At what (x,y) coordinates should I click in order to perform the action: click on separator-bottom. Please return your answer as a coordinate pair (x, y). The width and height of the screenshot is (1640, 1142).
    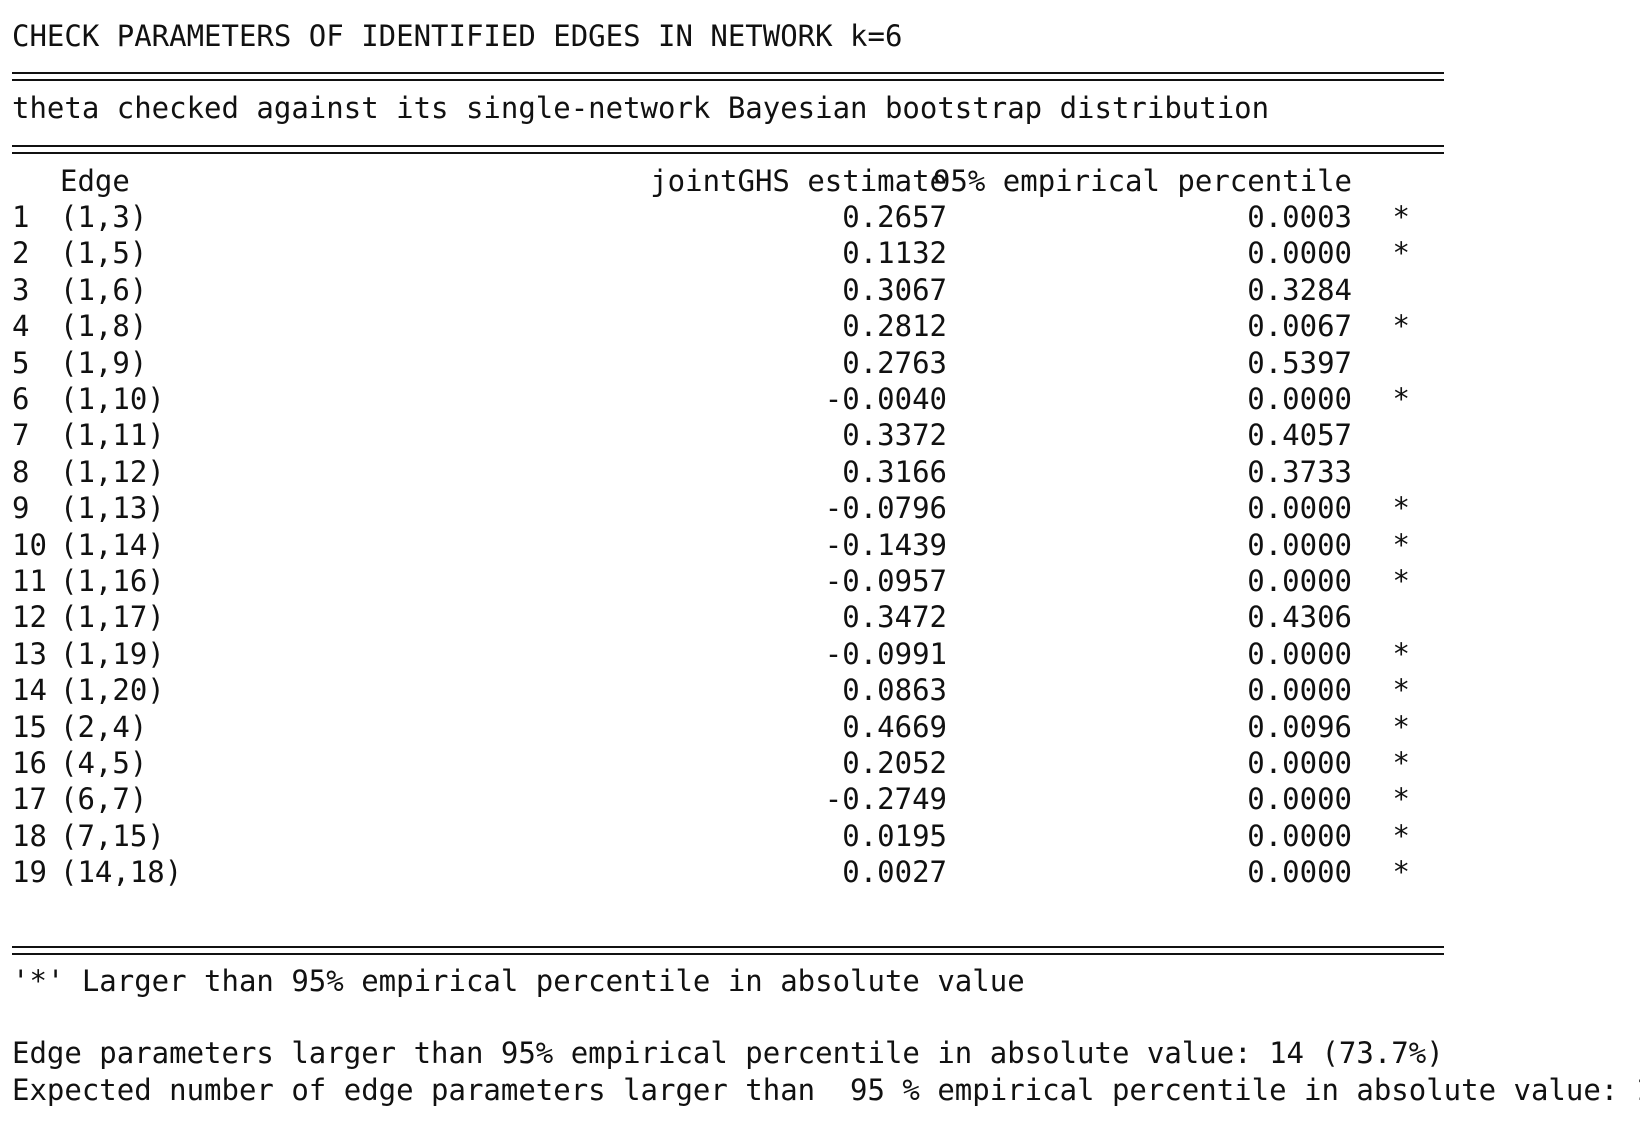
    Looking at the image, I should click on (728, 950).